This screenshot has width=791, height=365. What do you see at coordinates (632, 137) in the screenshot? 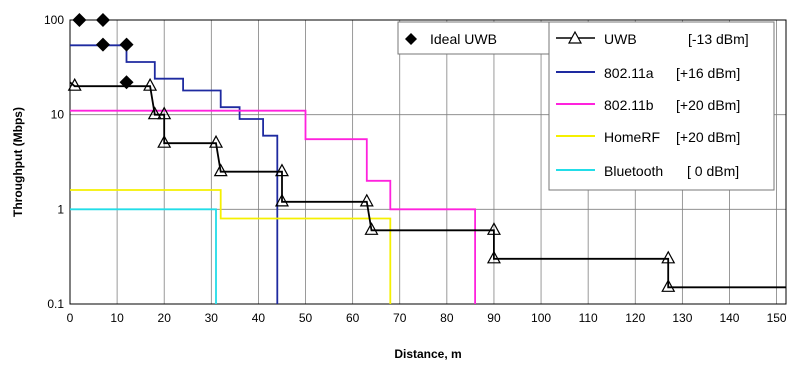
I see `legend-homerf-name: HomeRF` at bounding box center [632, 137].